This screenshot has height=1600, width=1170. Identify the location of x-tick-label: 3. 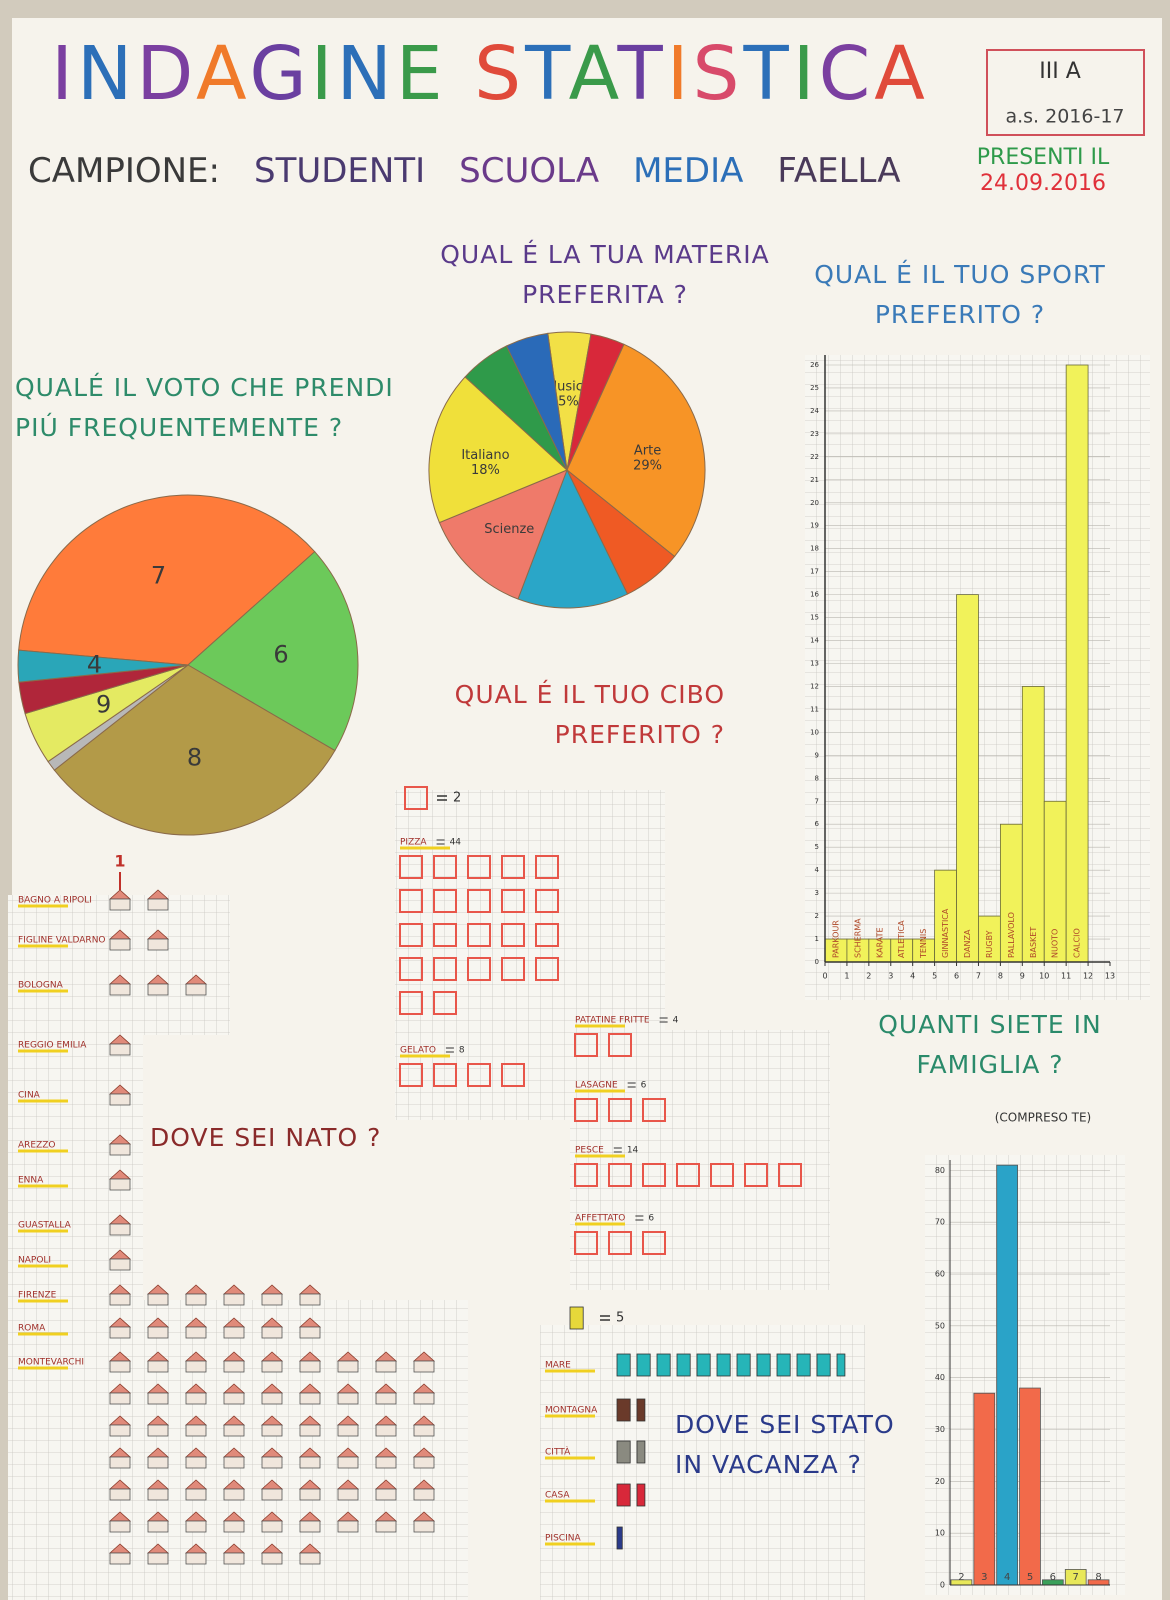
(890, 976).